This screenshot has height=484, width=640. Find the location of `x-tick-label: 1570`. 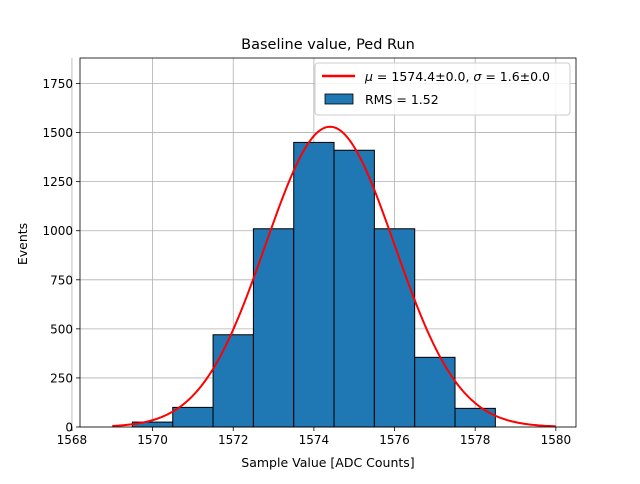

x-tick-label: 1570 is located at coordinates (152, 440).